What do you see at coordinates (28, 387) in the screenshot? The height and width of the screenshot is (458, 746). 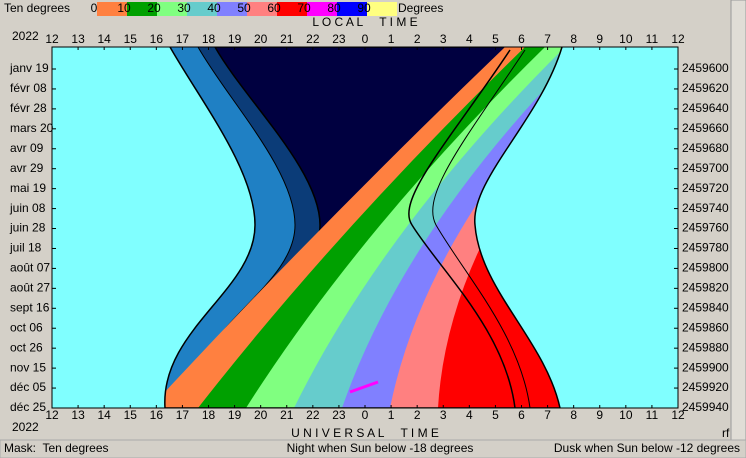 I see `date-label: déc 05` at bounding box center [28, 387].